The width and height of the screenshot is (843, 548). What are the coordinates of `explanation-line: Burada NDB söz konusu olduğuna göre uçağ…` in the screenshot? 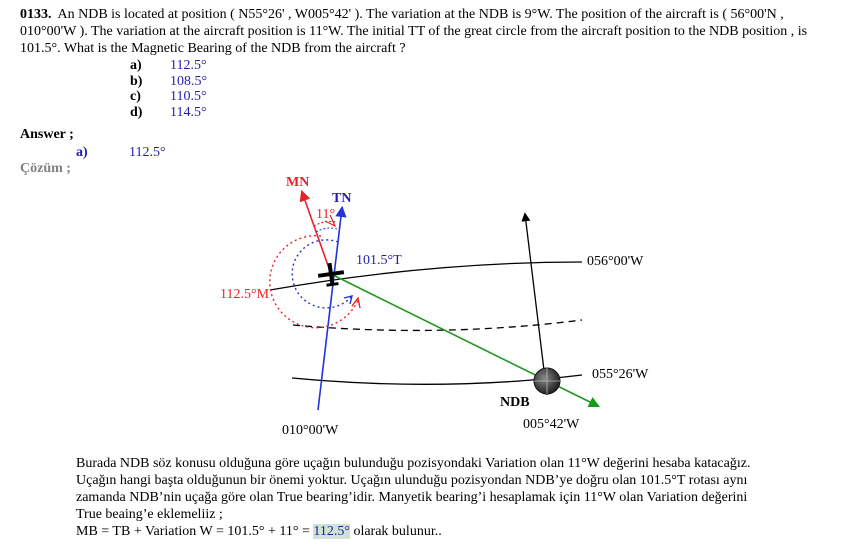 It's located at (413, 463).